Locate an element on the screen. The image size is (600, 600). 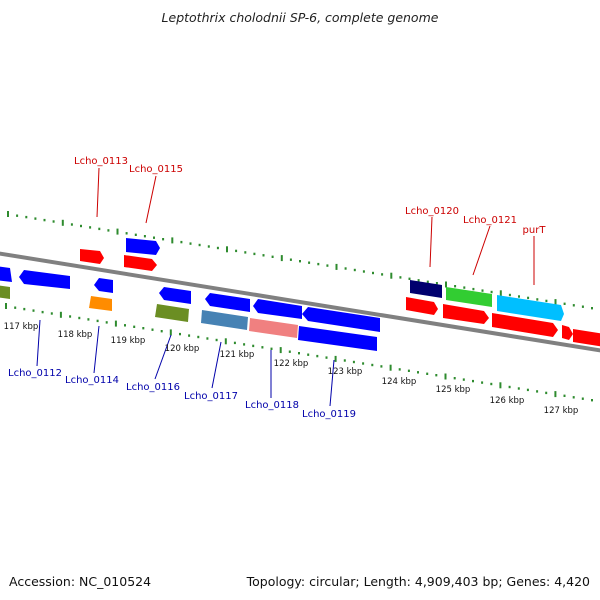
gene-reverse-b is located at coordinates (277, 309).